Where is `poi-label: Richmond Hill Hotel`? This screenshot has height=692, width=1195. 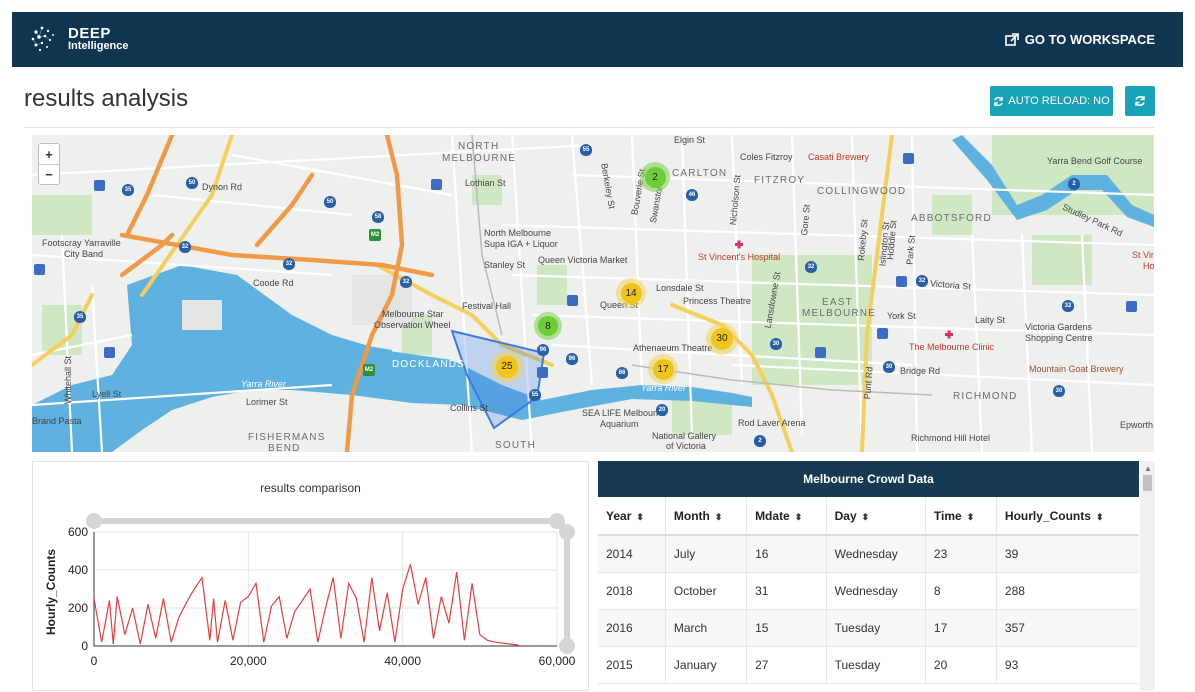
poi-label: Richmond Hill Hotel is located at coordinates (951, 438).